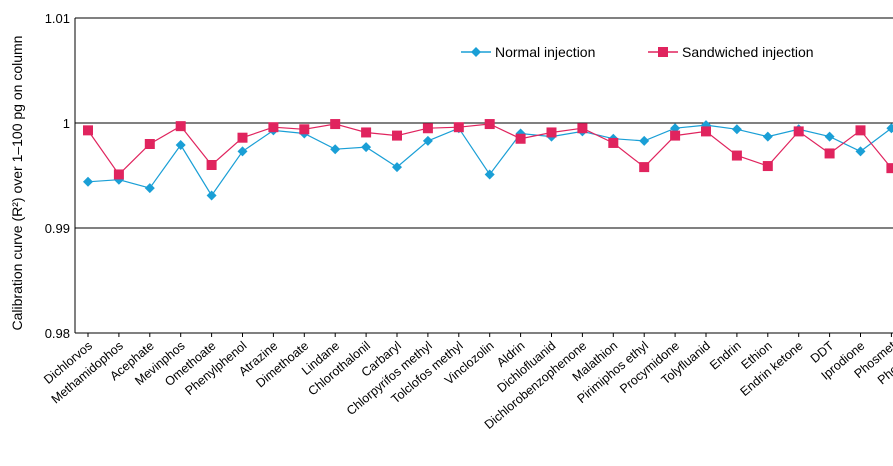 The height and width of the screenshot is (466, 893). What do you see at coordinates (57, 333) in the screenshot?
I see `y-tick-label: 0.98` at bounding box center [57, 333].